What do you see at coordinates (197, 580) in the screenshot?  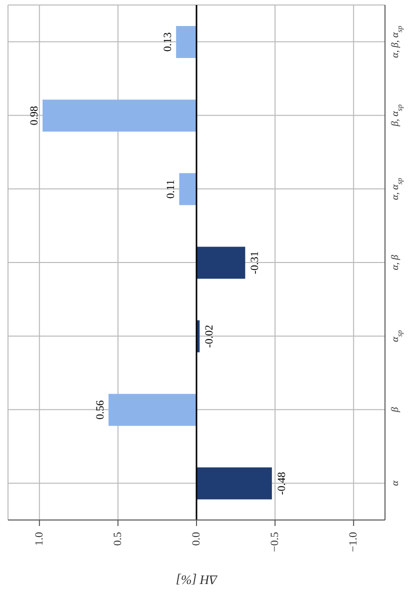 I see `x-axis-title: ΔH [%]` at bounding box center [197, 580].